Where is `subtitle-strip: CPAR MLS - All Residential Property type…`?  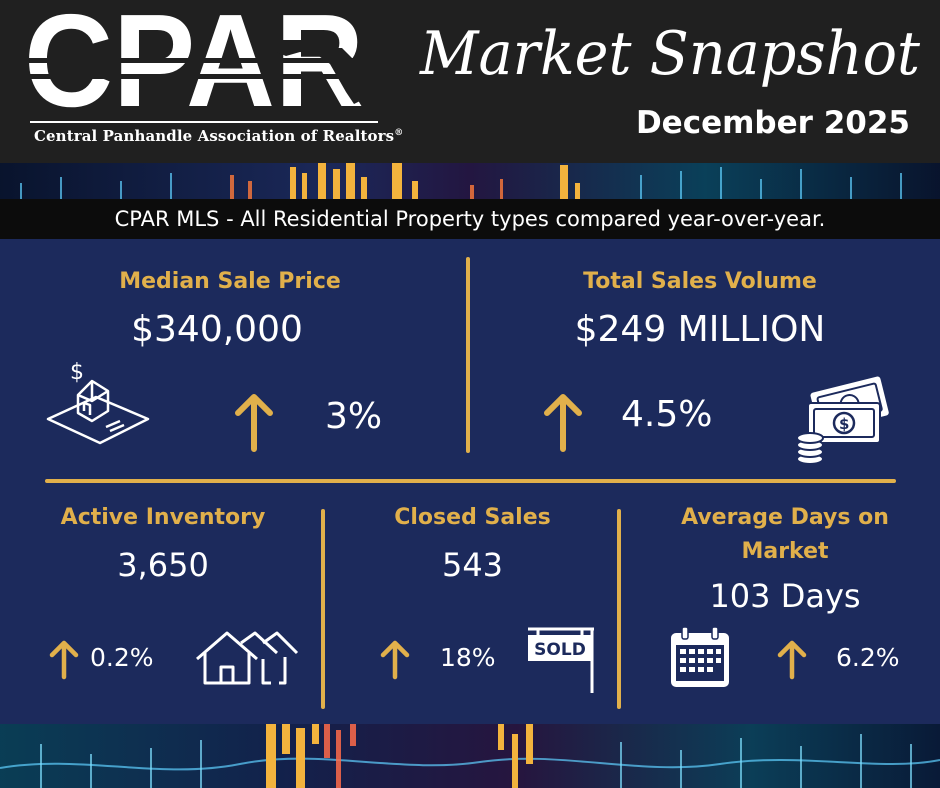 subtitle-strip: CPAR MLS - All Residential Property type… is located at coordinates (470, 219).